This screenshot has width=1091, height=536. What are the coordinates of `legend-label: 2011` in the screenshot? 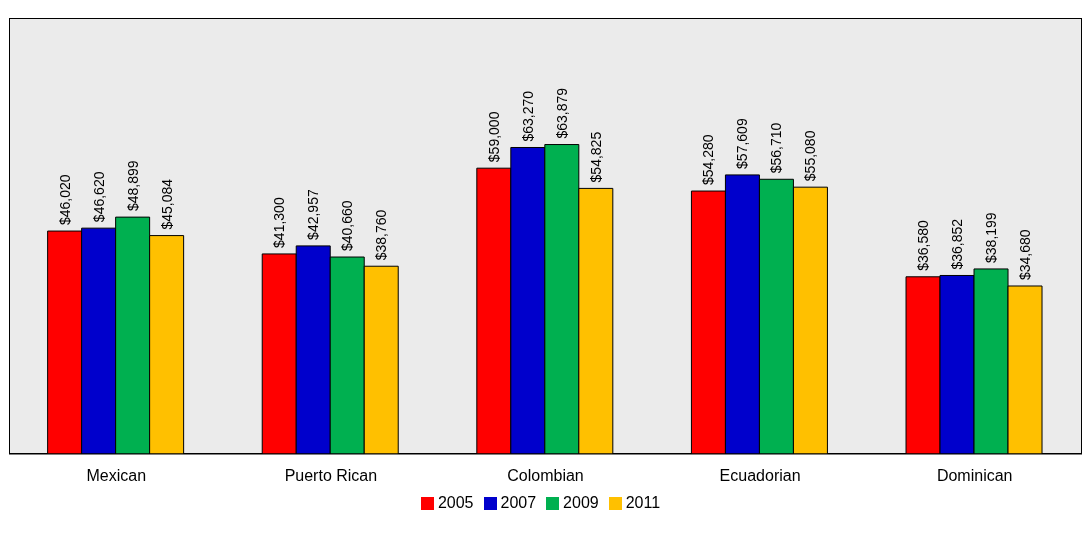 It's located at (643, 502).